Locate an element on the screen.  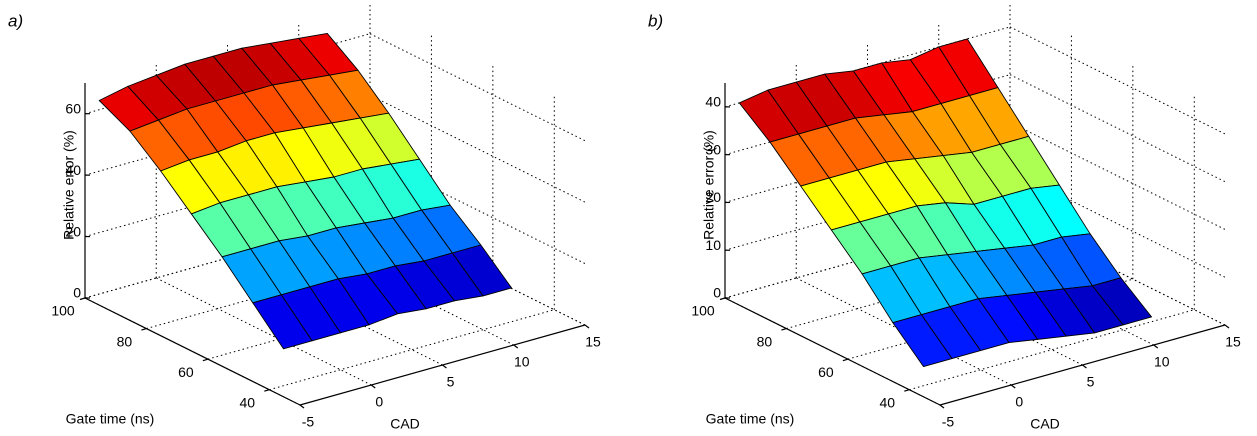
z-tick-label: 60 is located at coordinates (73, 108).